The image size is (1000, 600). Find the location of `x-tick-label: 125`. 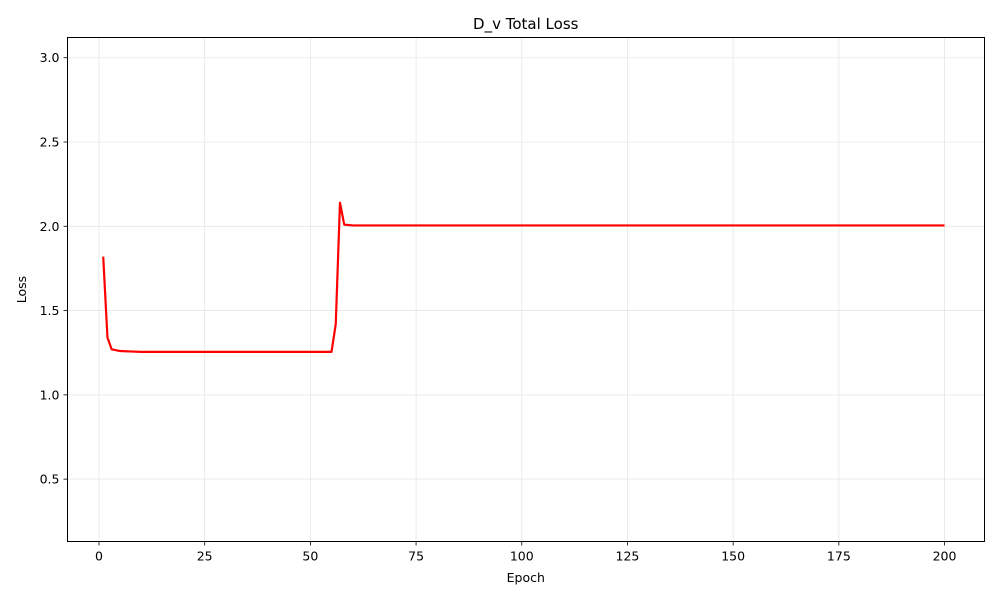

x-tick-label: 125 is located at coordinates (628, 556).